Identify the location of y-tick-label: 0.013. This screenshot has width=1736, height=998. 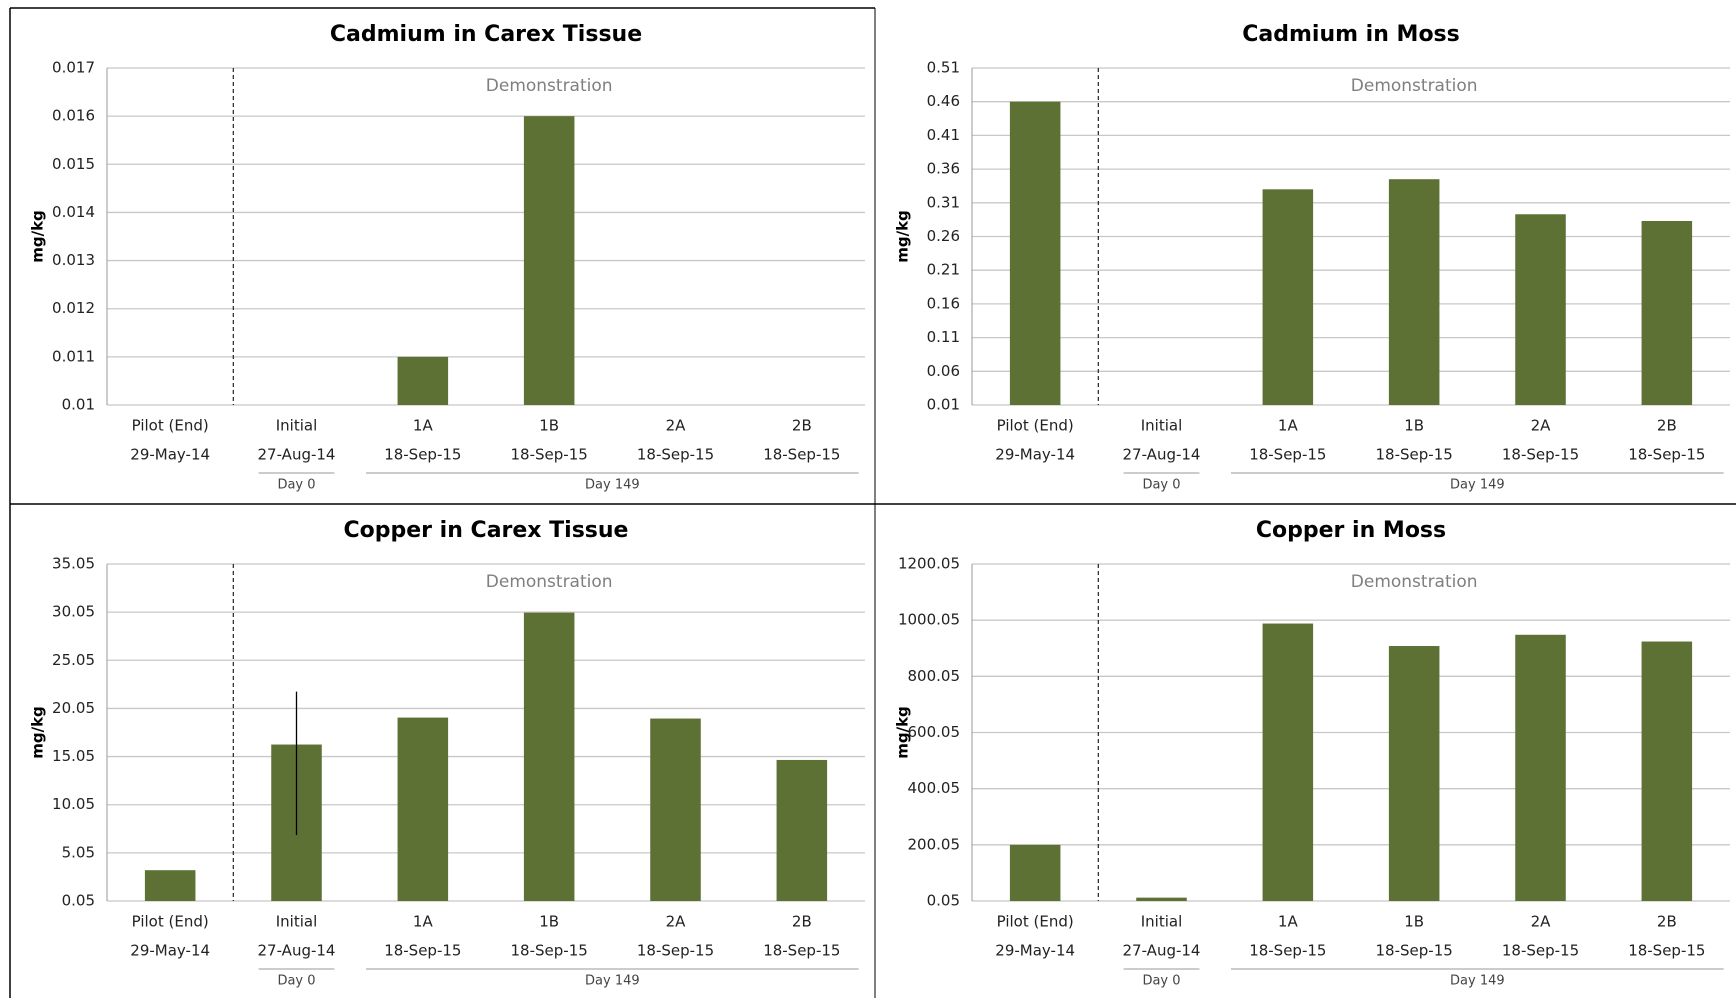
(73, 260).